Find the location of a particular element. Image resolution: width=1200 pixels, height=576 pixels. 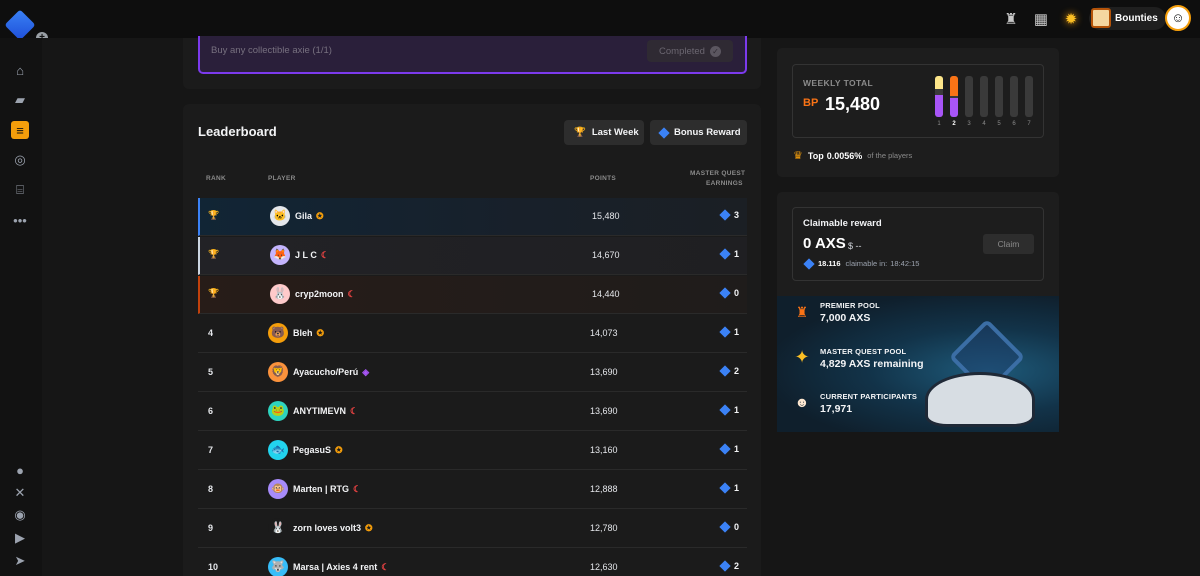

table-row: 9 🐰 zorn loves volt3 ✪ 12,780 0 is located at coordinates (472, 529).